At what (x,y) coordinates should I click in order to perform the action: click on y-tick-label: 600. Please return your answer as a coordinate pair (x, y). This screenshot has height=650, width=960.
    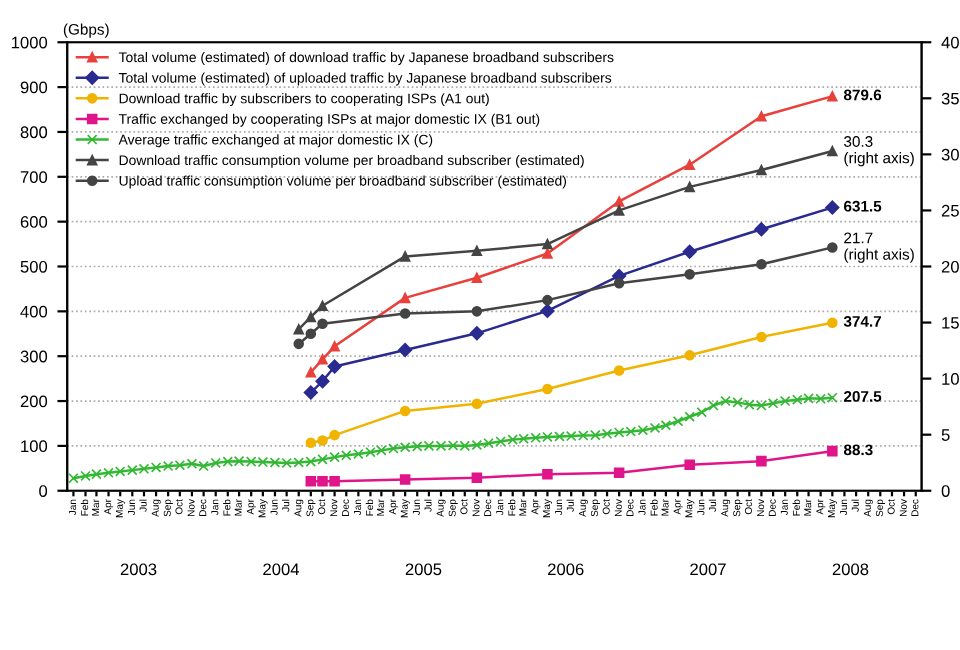
    Looking at the image, I should click on (34, 222).